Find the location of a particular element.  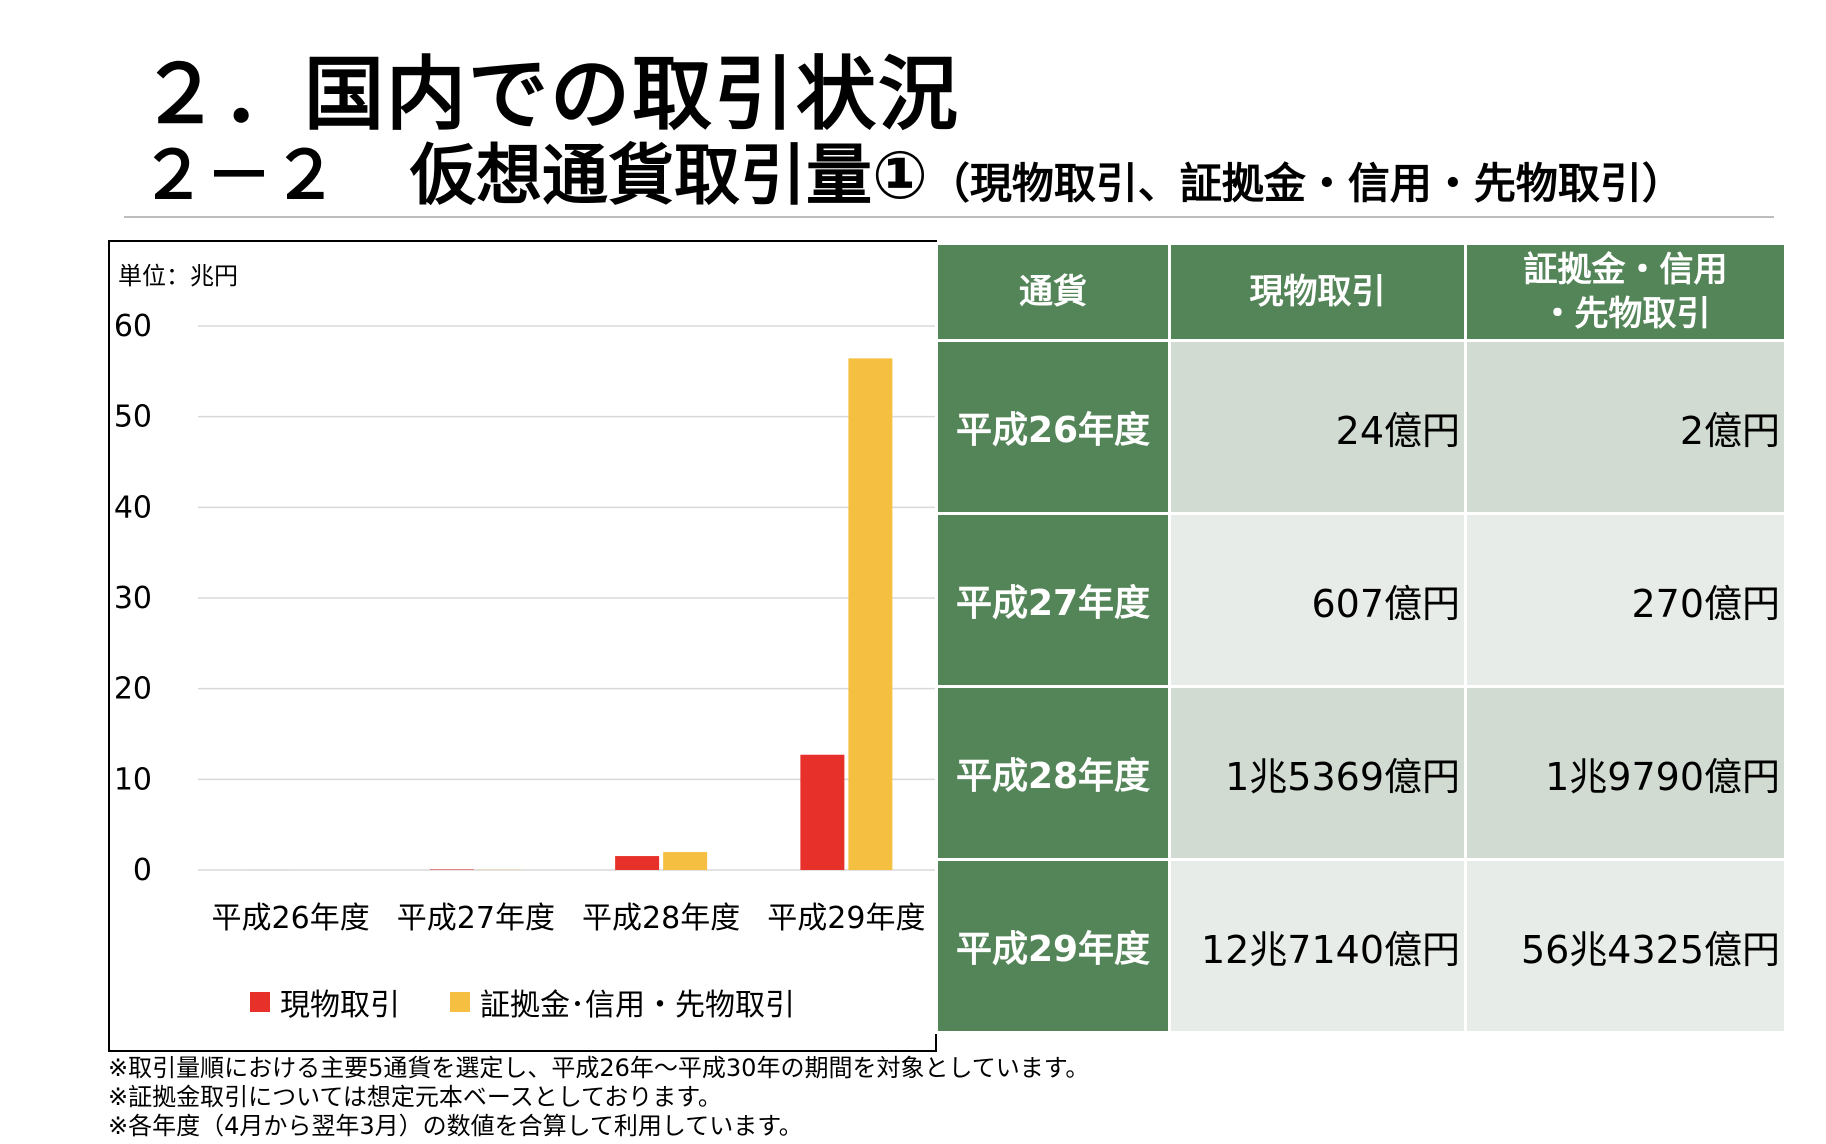

row-label: 平成28年度 is located at coordinates (1053, 773).